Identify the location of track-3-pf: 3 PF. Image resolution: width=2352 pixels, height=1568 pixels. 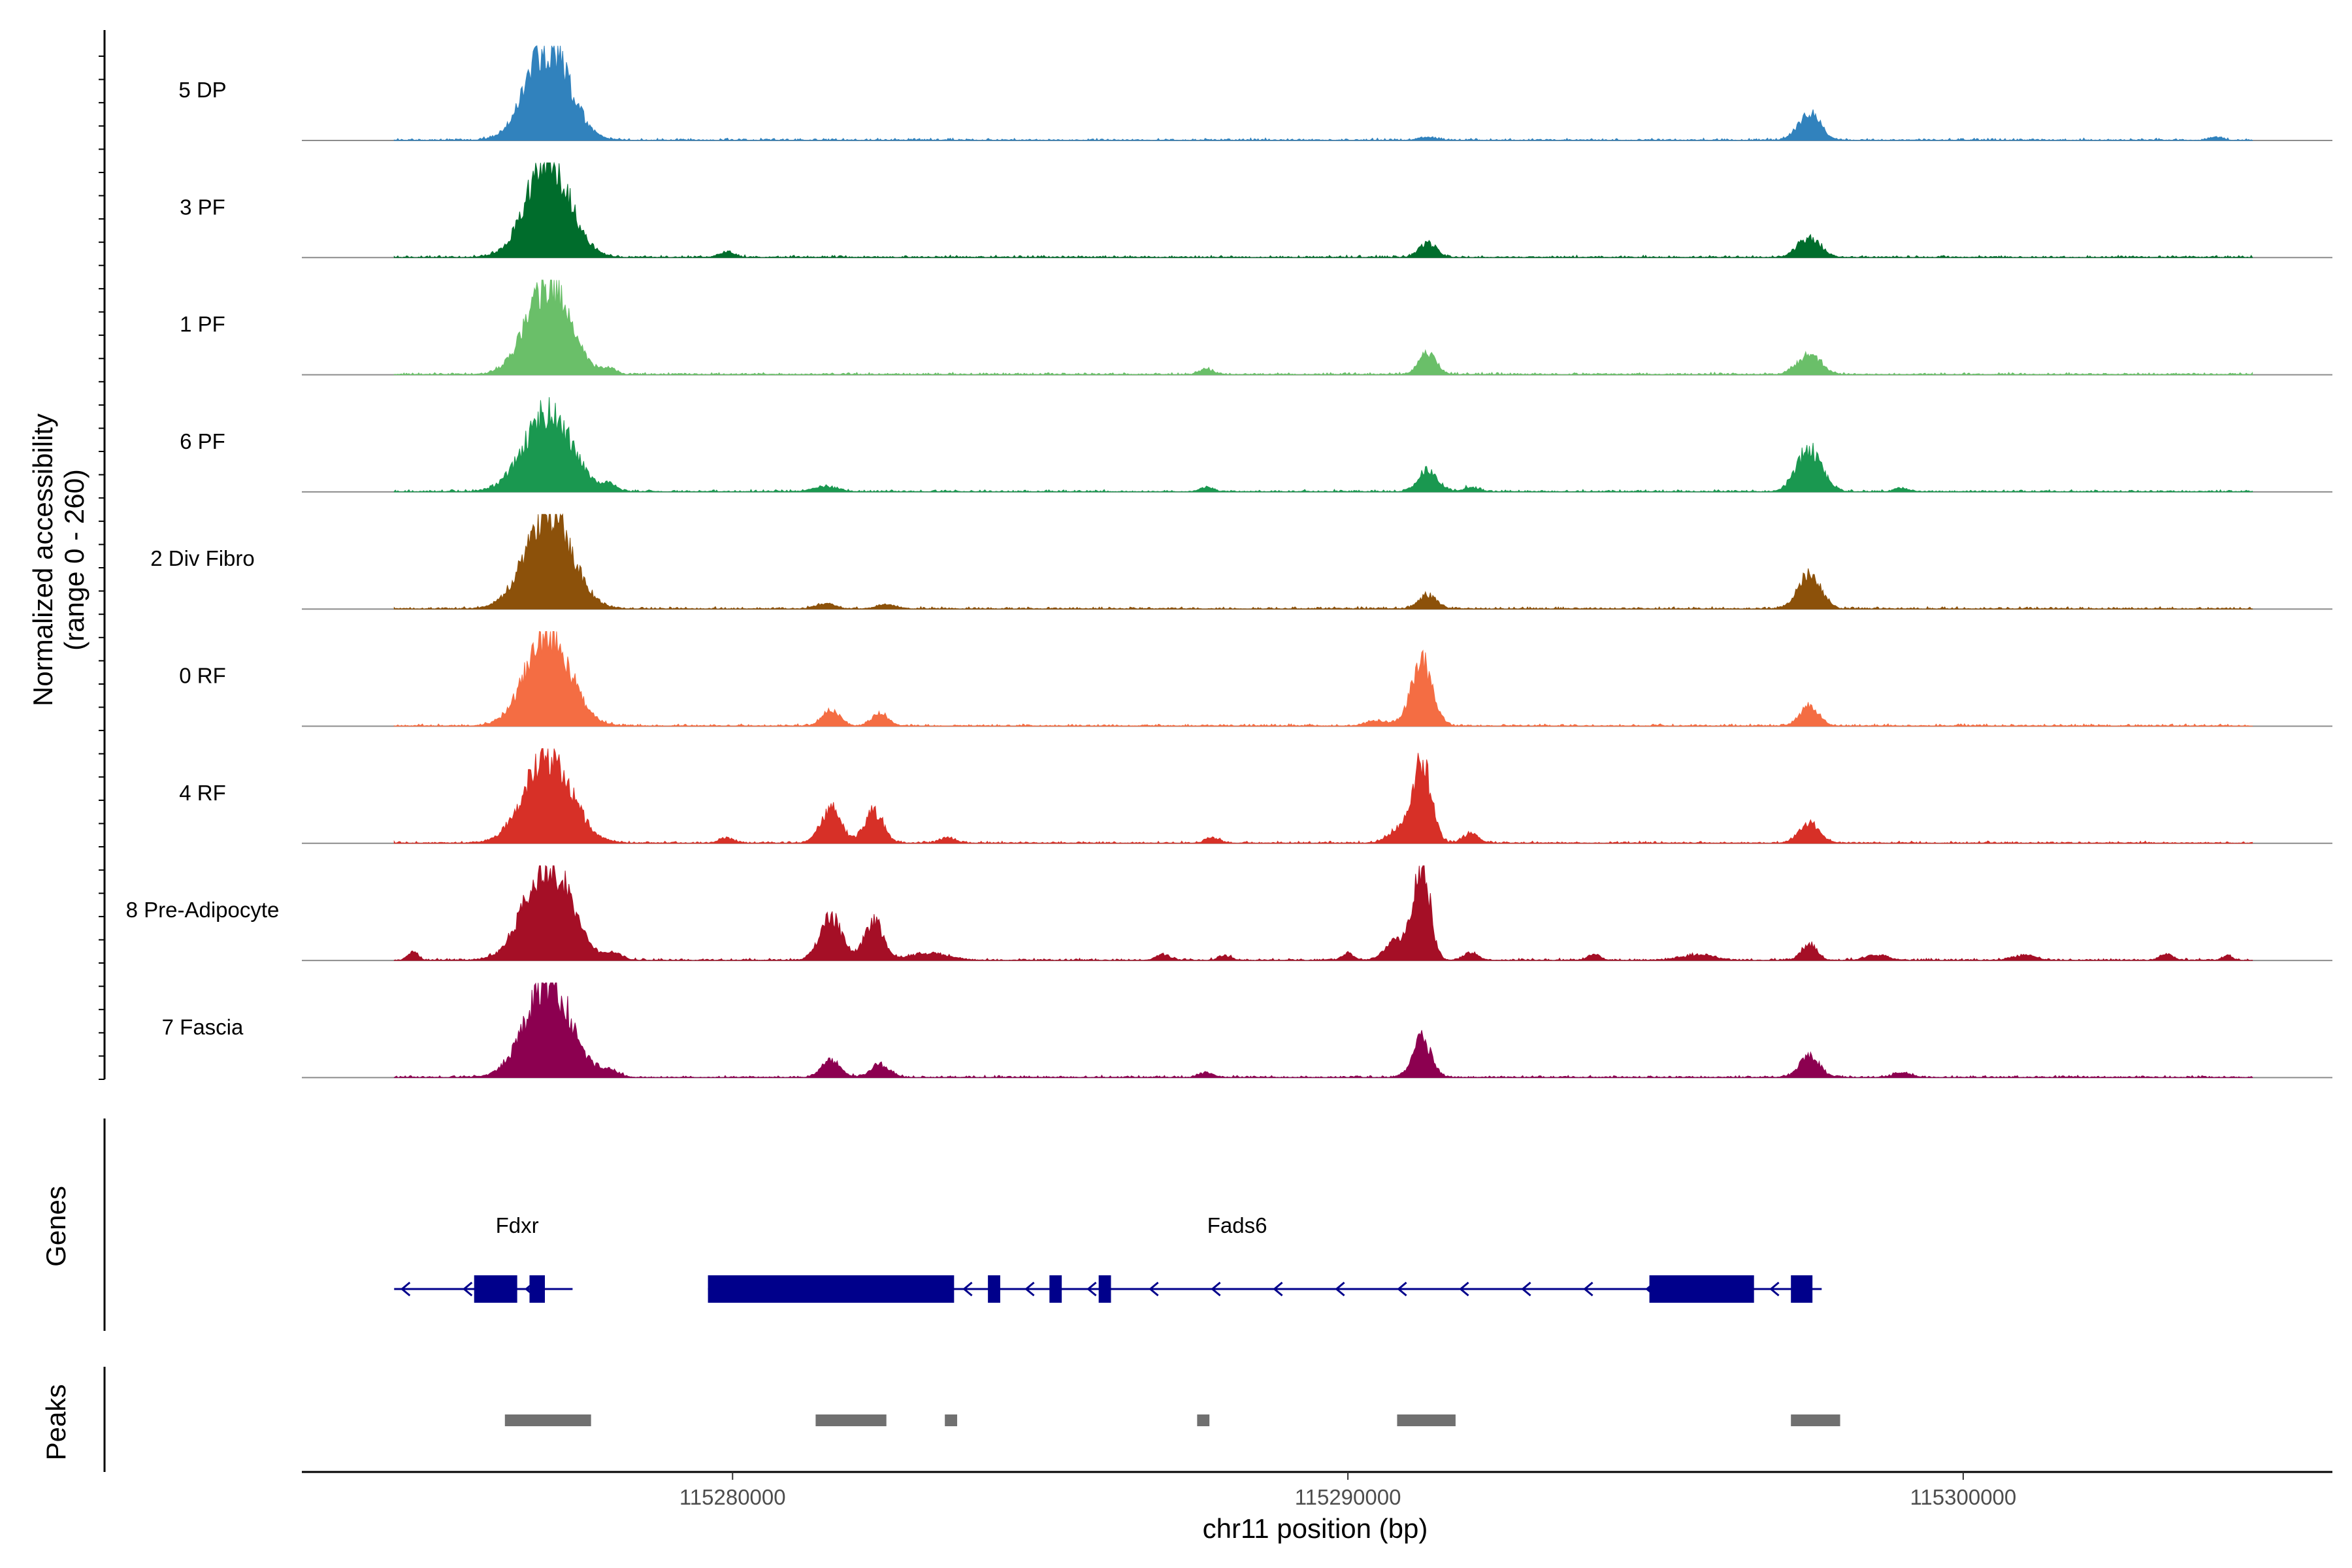
(1256, 210).